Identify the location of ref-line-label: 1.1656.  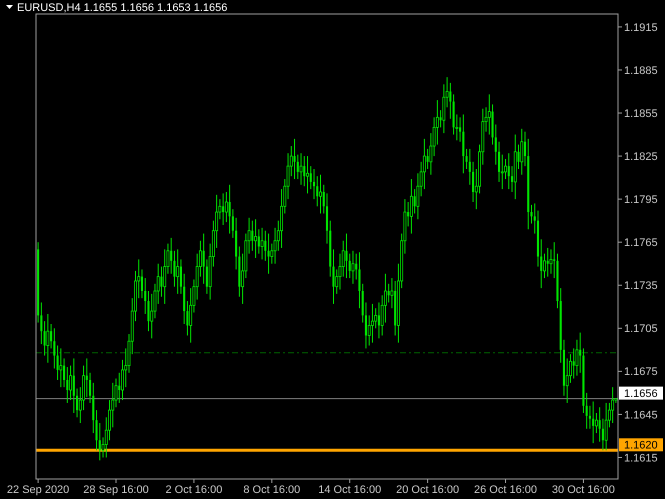
(641, 394).